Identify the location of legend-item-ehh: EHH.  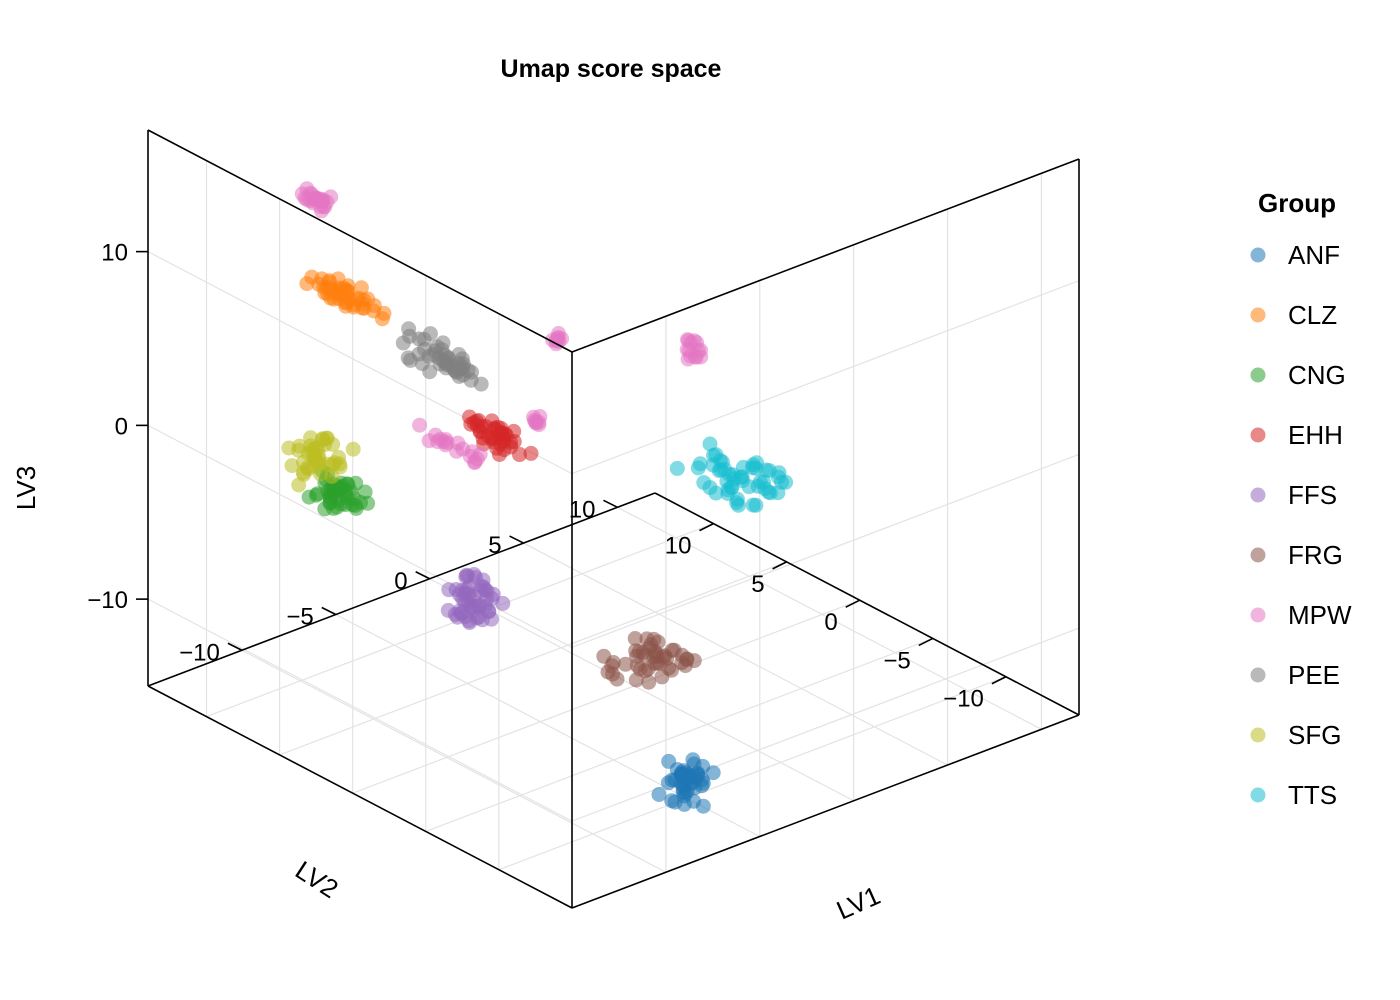
(1296, 435).